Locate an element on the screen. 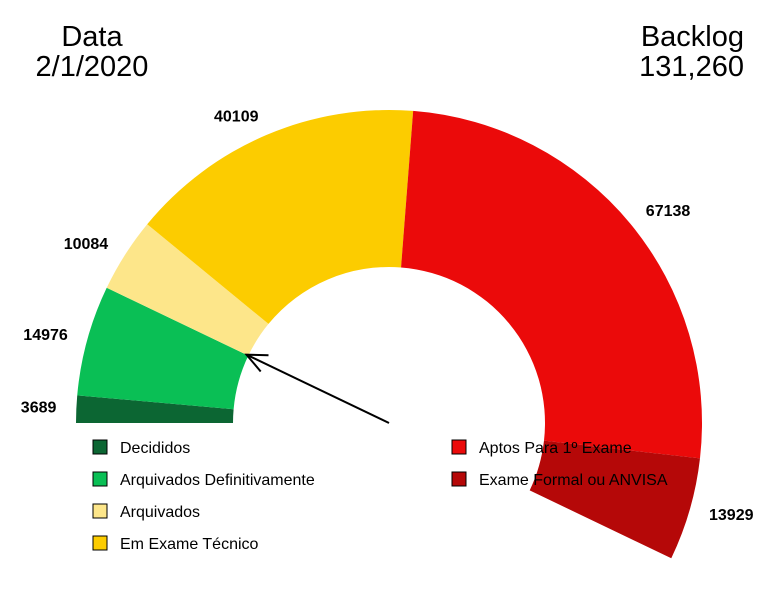 This screenshot has width=772, height=600. arrow-layer is located at coordinates (317, 388).